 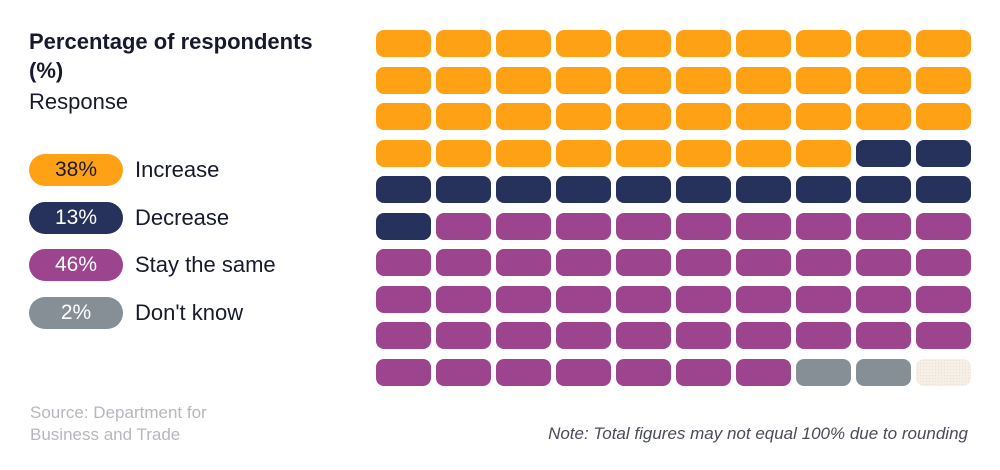 What do you see at coordinates (205, 264) in the screenshot?
I see `legend-label-stay-the-same: Stay the same` at bounding box center [205, 264].